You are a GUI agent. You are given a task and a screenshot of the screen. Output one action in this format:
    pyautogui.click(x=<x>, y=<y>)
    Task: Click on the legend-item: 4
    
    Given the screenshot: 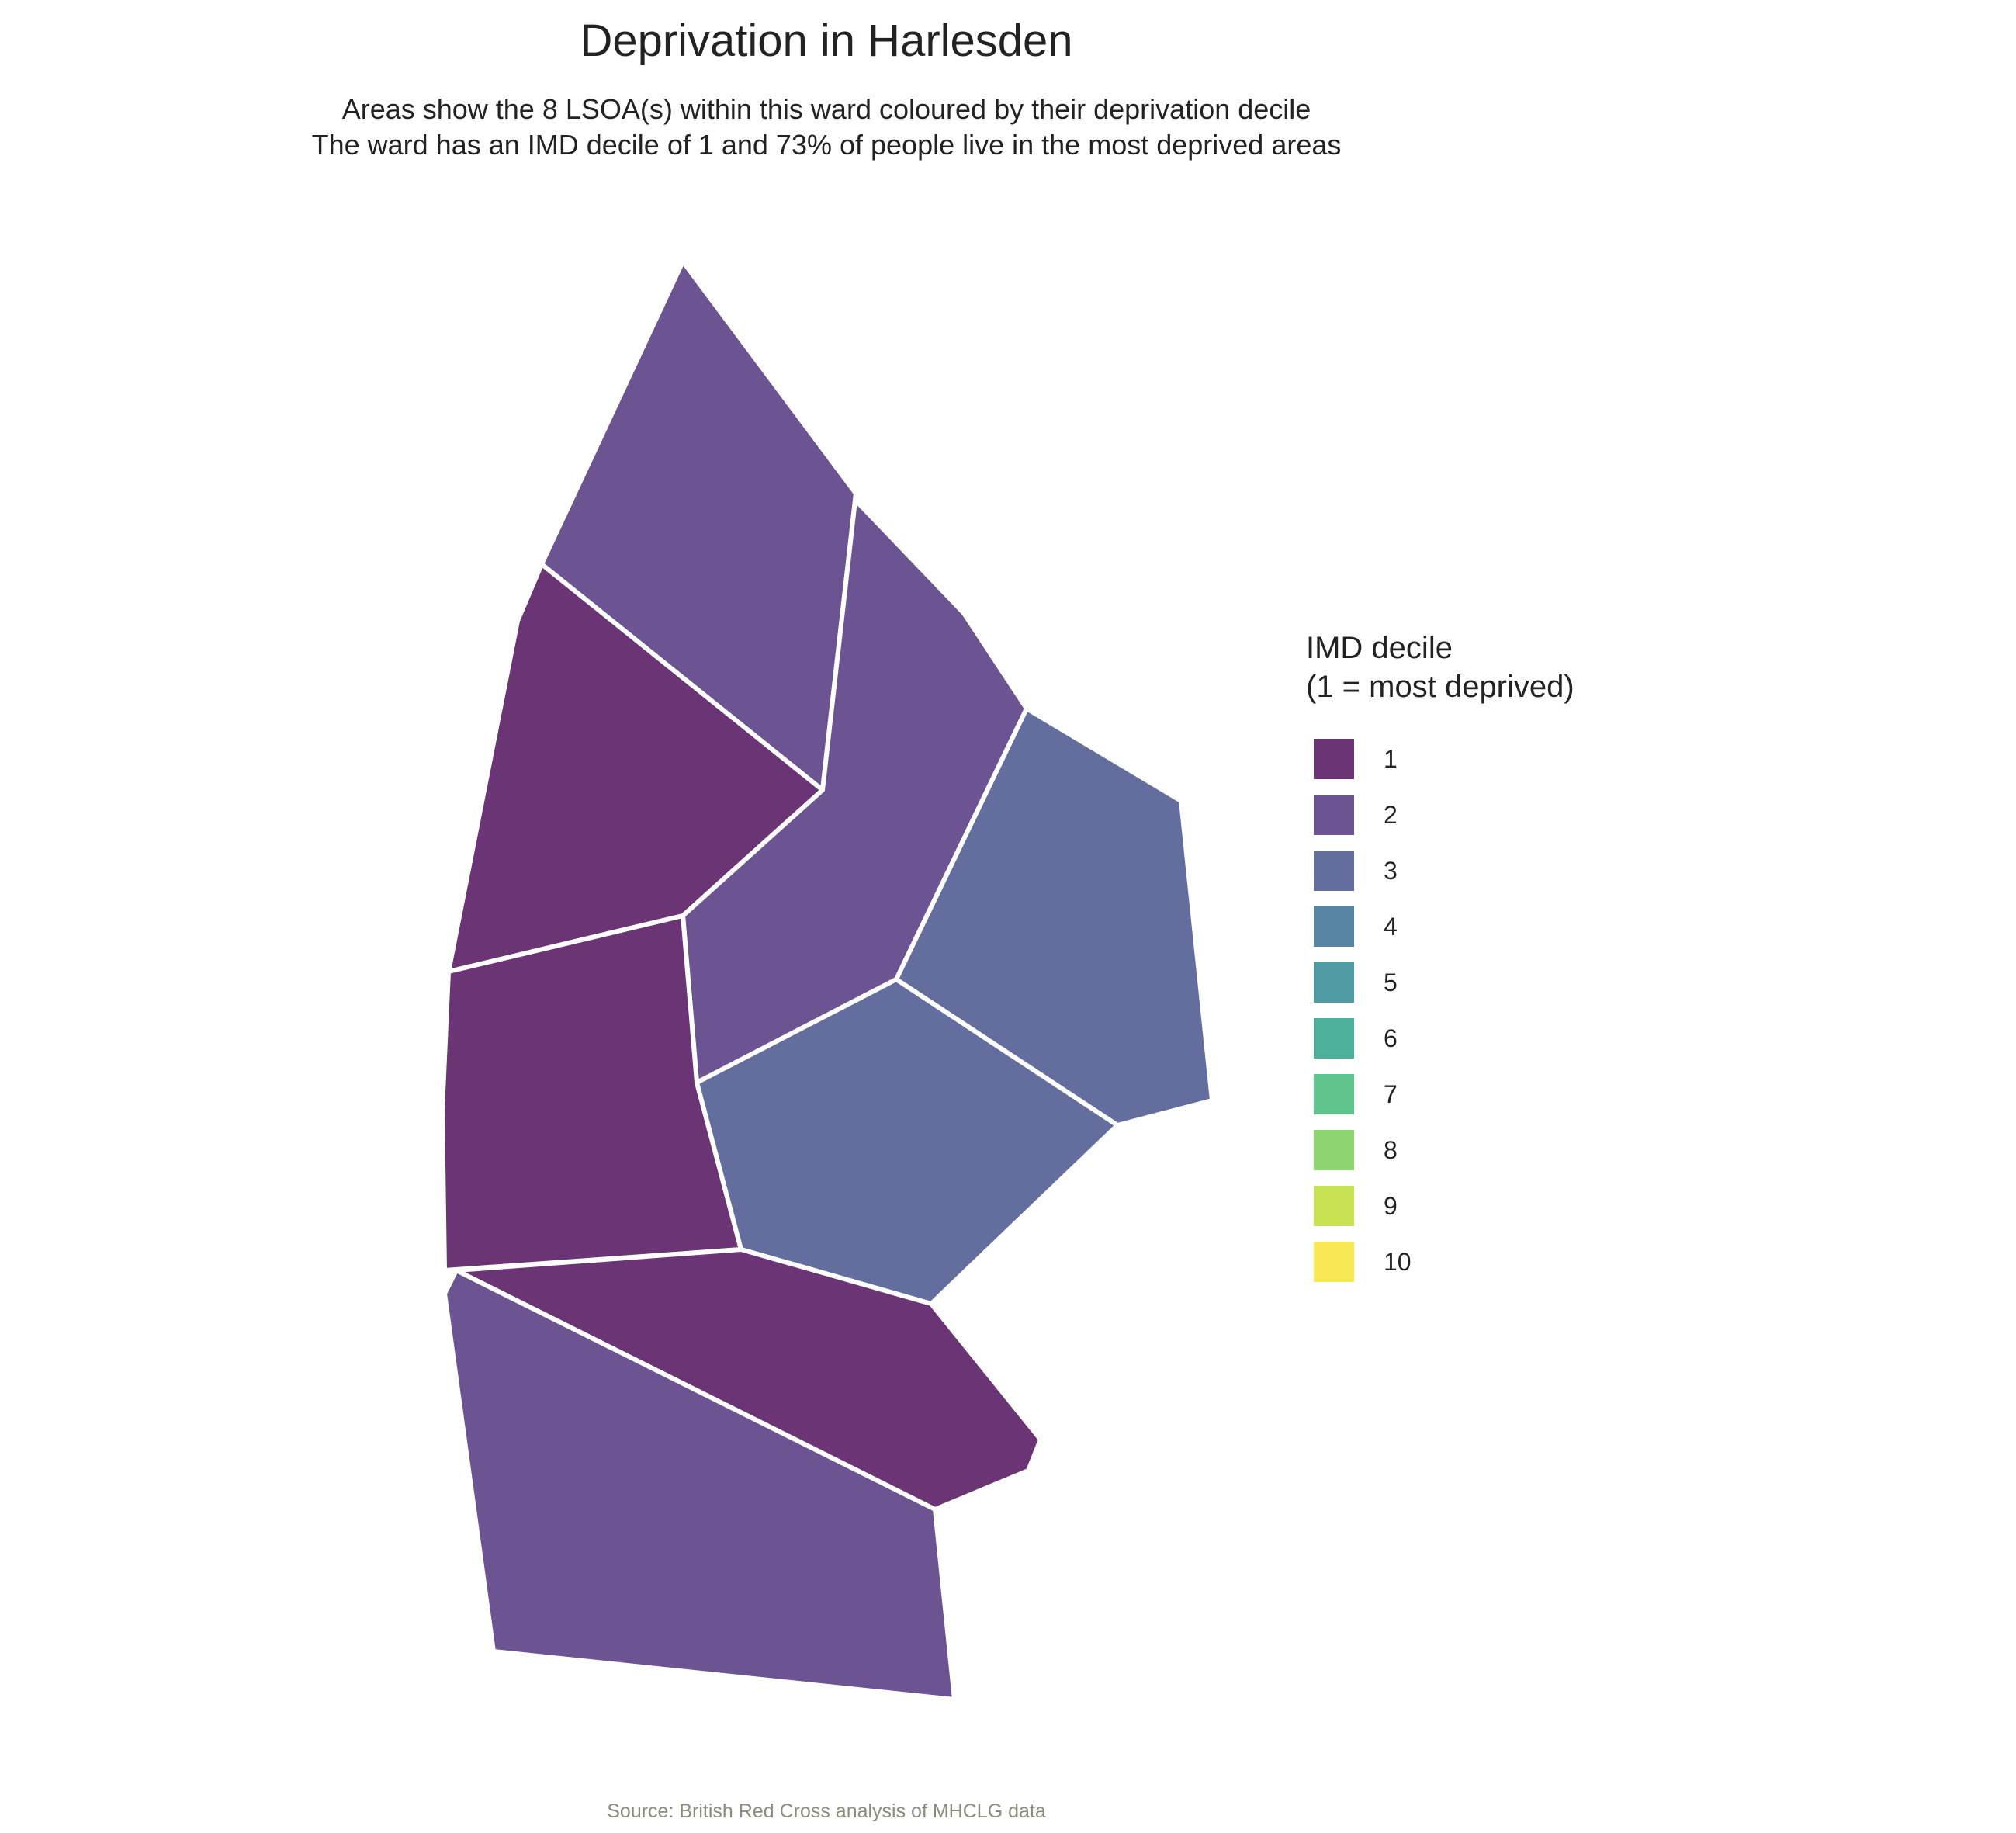 What is the action you would take?
    pyautogui.click(x=1444, y=927)
    